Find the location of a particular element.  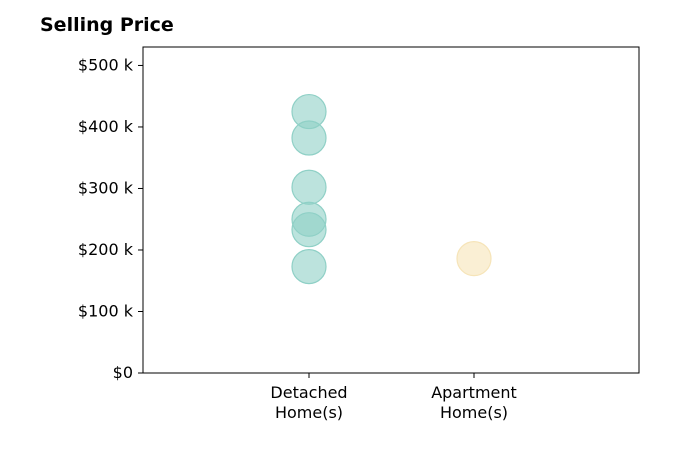

y-tick-label: $500 k is located at coordinates (106, 64).